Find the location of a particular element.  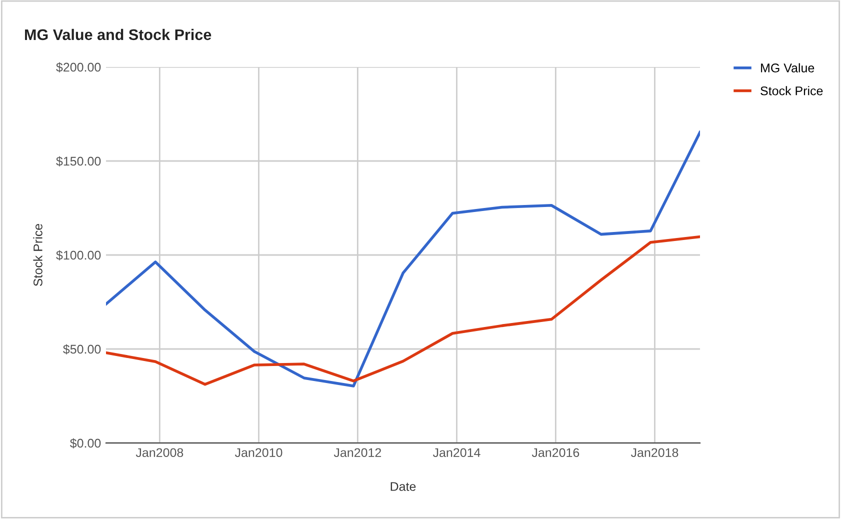

y-tick-label: $100.00 is located at coordinates (78, 255).